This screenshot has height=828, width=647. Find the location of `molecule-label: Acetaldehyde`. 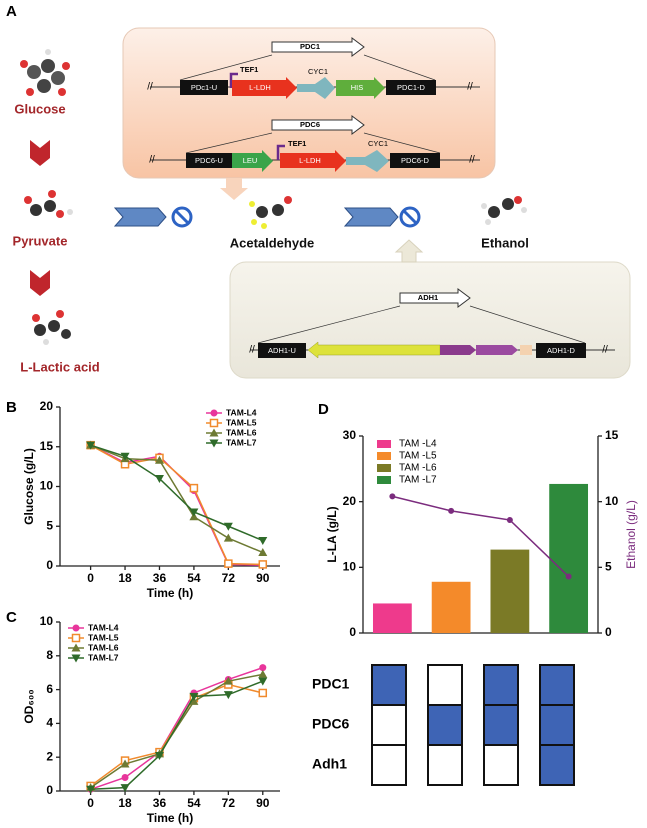

molecule-label: Acetaldehyde is located at coordinates (272, 242).